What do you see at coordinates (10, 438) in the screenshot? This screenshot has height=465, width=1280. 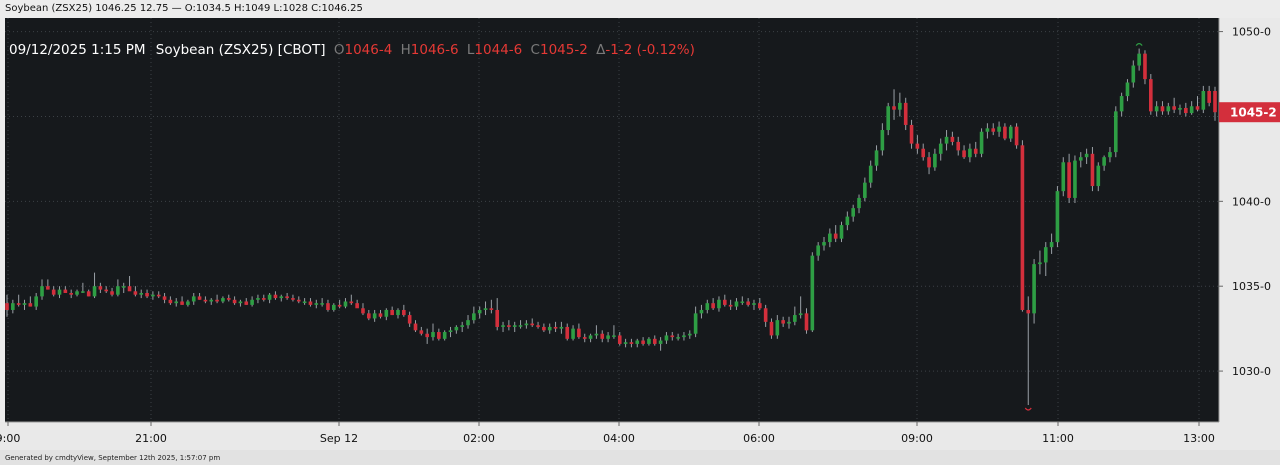 I see `x-tick-label: 9:00` at bounding box center [10, 438].